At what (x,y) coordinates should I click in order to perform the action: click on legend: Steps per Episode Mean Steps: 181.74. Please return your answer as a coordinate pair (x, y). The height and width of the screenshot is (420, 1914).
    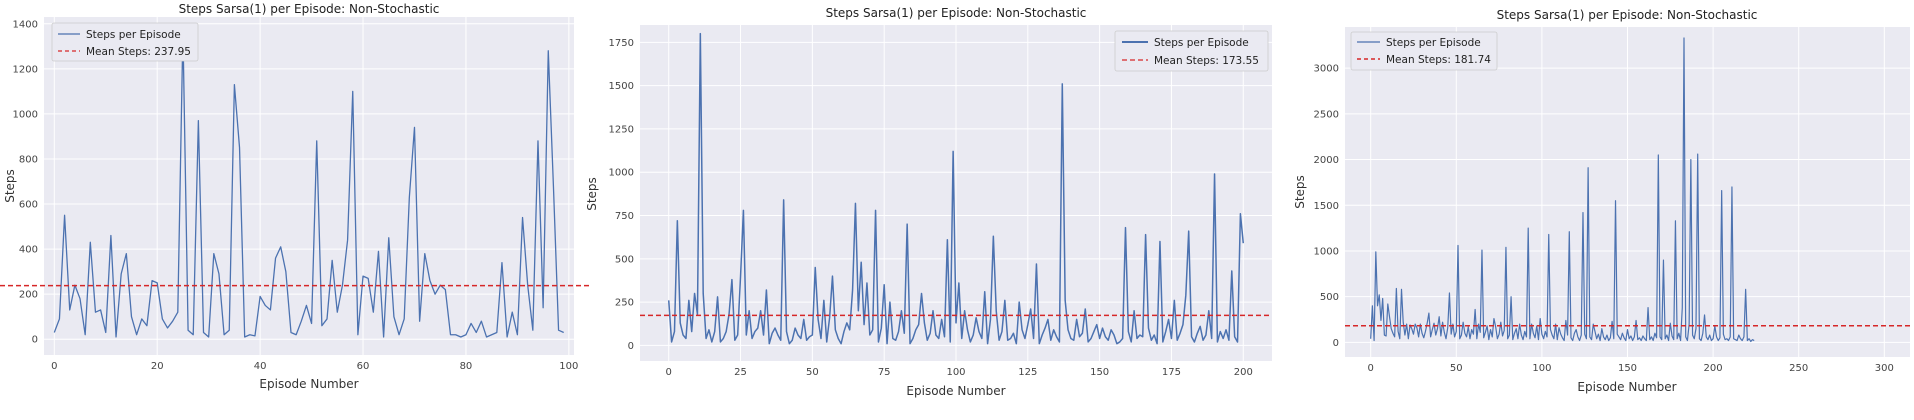
    Looking at the image, I should click on (1424, 51).